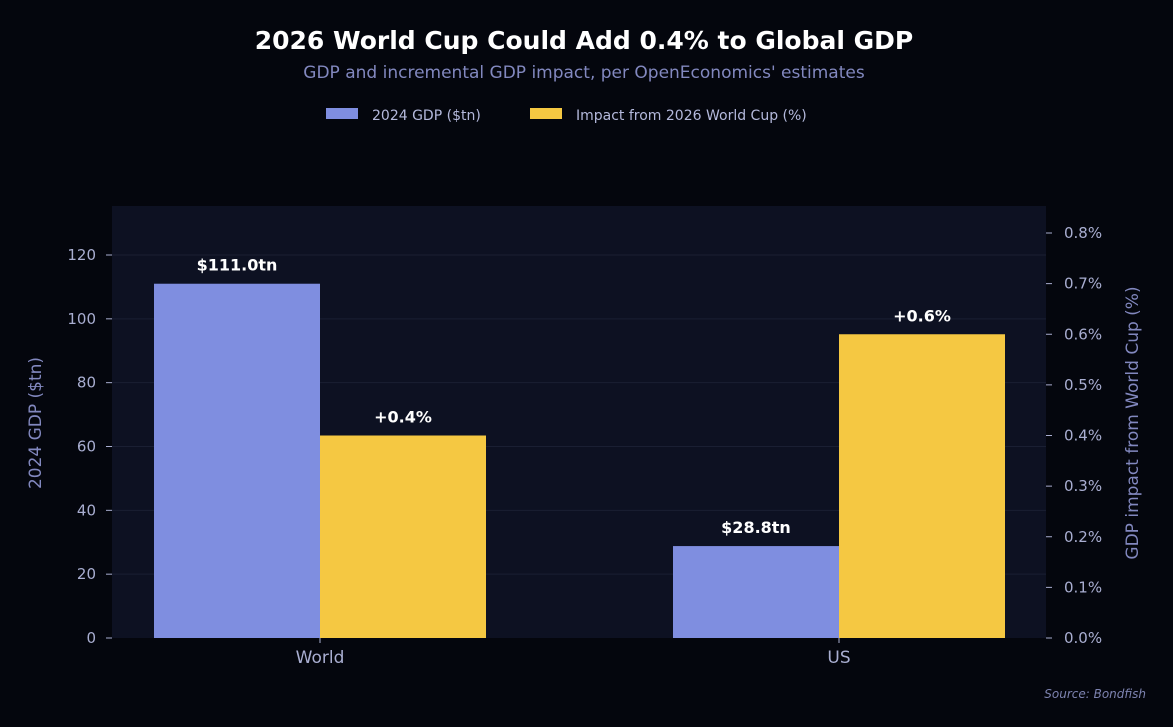 The height and width of the screenshot is (727, 1173). I want to click on y-tick-label-right: 0.5%, so click(1083, 385).